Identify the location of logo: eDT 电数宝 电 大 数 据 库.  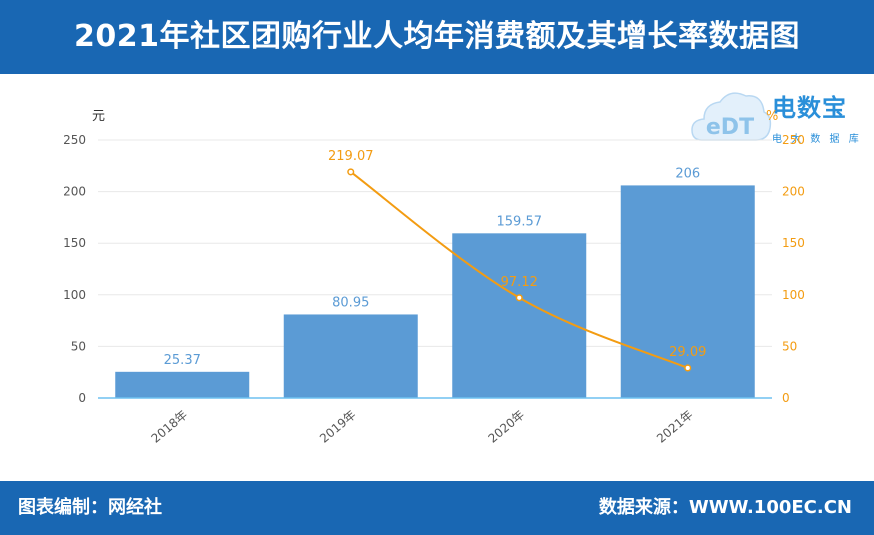
(780, 119).